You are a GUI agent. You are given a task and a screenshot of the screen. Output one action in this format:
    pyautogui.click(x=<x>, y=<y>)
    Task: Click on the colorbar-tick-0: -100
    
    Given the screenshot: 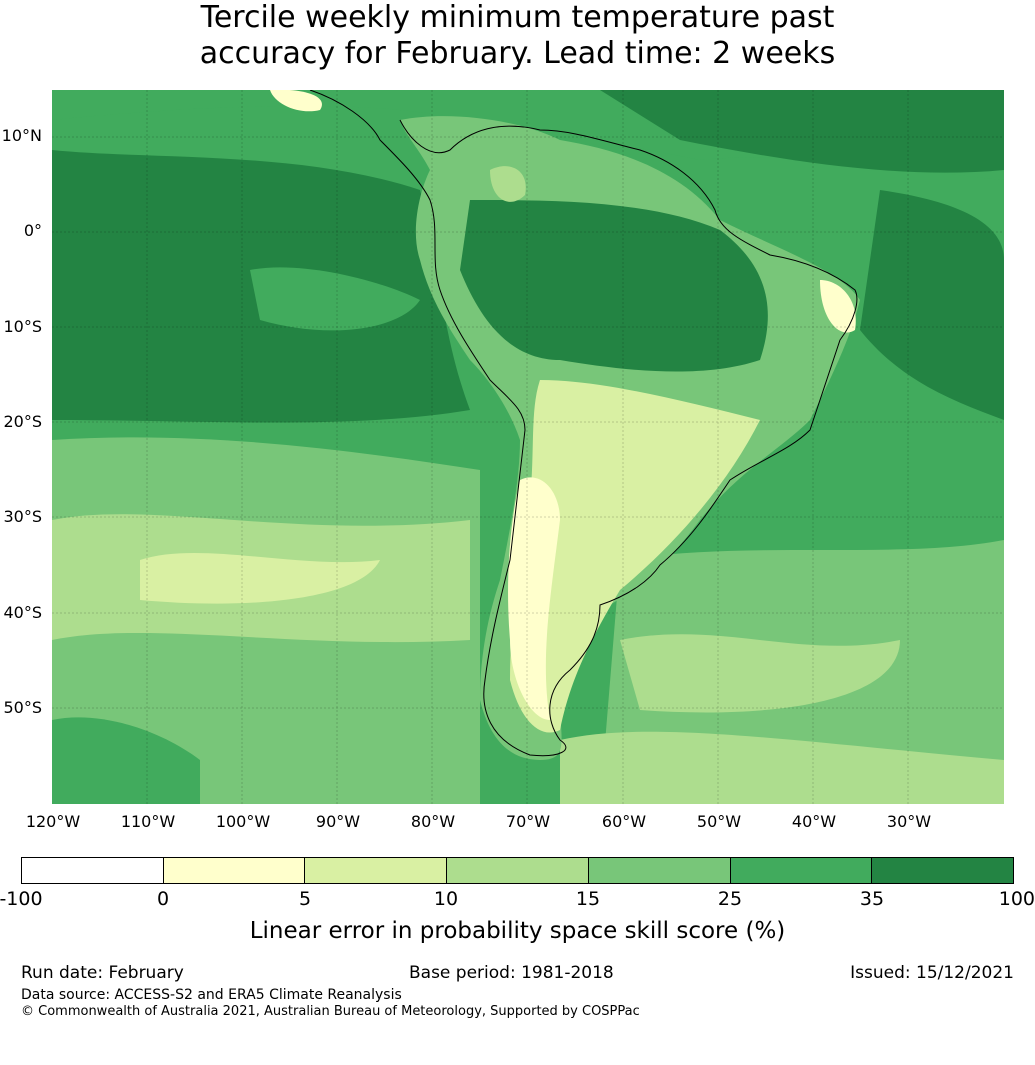 What is the action you would take?
    pyautogui.click(x=21, y=899)
    